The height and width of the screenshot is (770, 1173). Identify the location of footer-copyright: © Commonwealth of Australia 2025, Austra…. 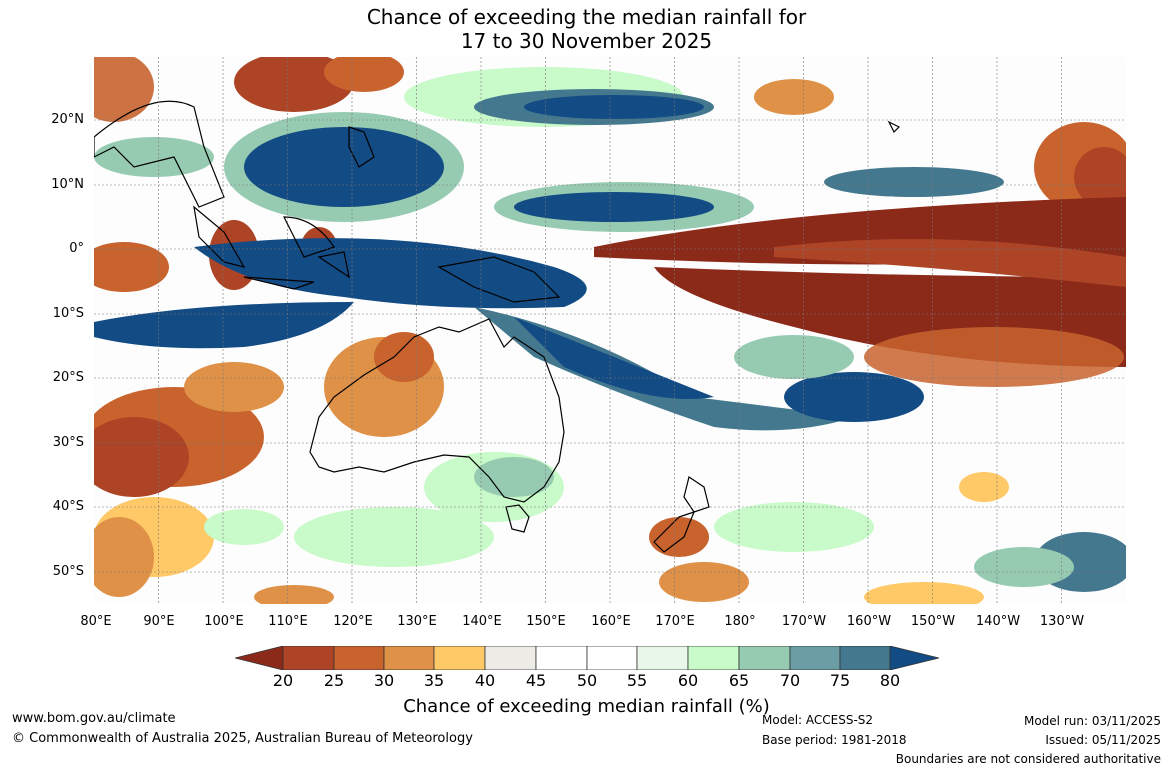
(242, 738).